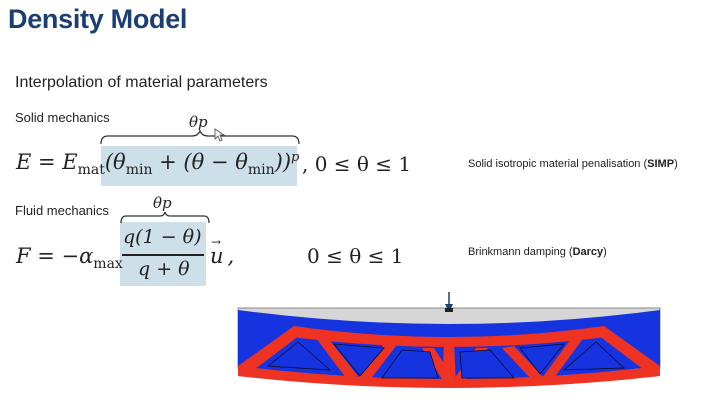  I want to click on fluid-range: 0 ≤ θ ≤ 1, so click(355, 256).